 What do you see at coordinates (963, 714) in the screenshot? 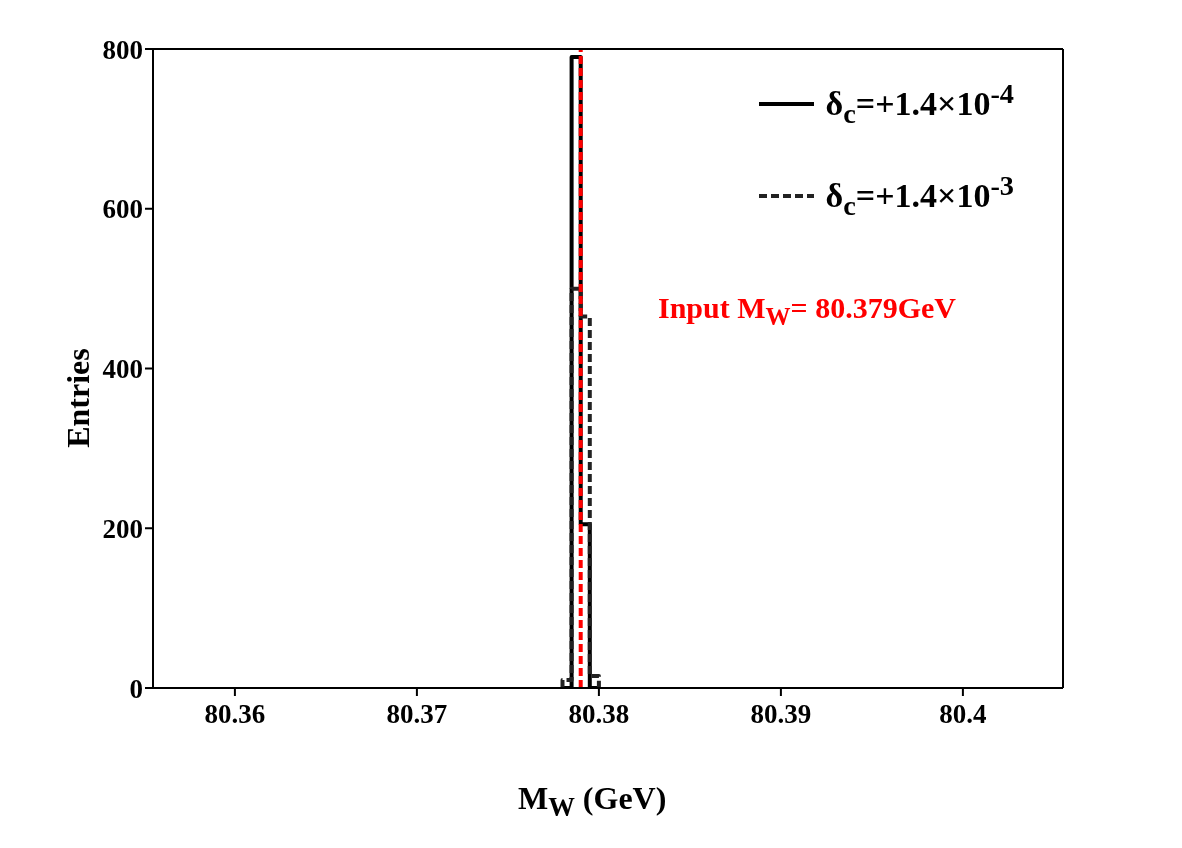
I see `x-tick-label: 80.4` at bounding box center [963, 714].